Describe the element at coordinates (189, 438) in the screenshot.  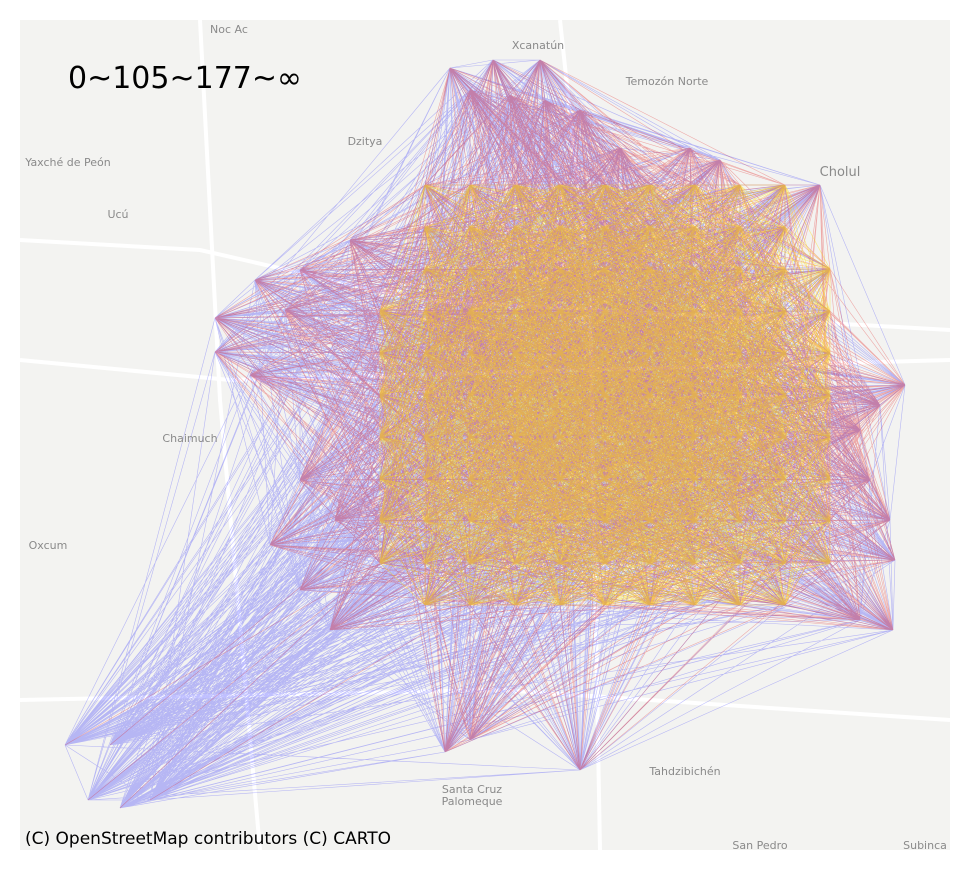
I see `place-label: Chaimuch` at that location.